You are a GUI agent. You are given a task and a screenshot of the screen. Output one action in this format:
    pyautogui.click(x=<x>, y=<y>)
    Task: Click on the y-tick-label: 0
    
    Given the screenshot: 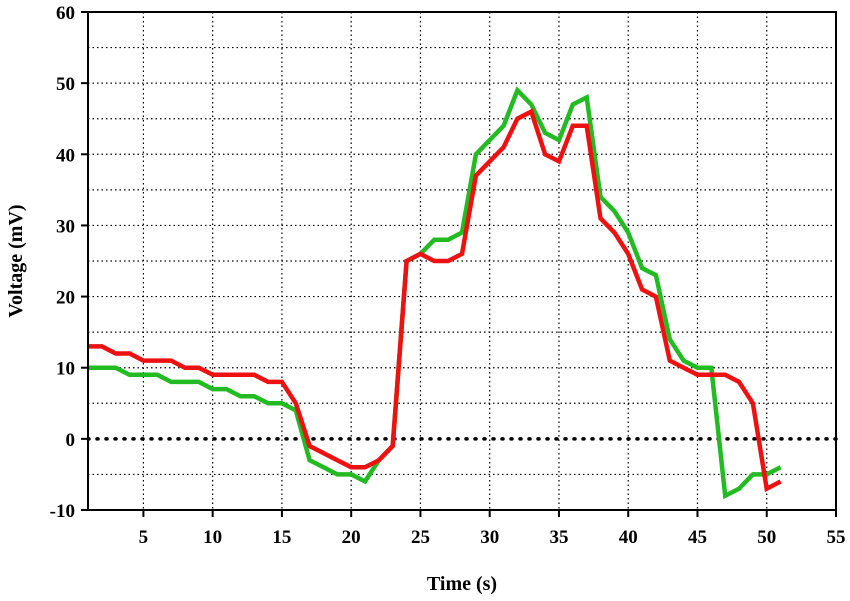 What is the action you would take?
    pyautogui.click(x=71, y=440)
    